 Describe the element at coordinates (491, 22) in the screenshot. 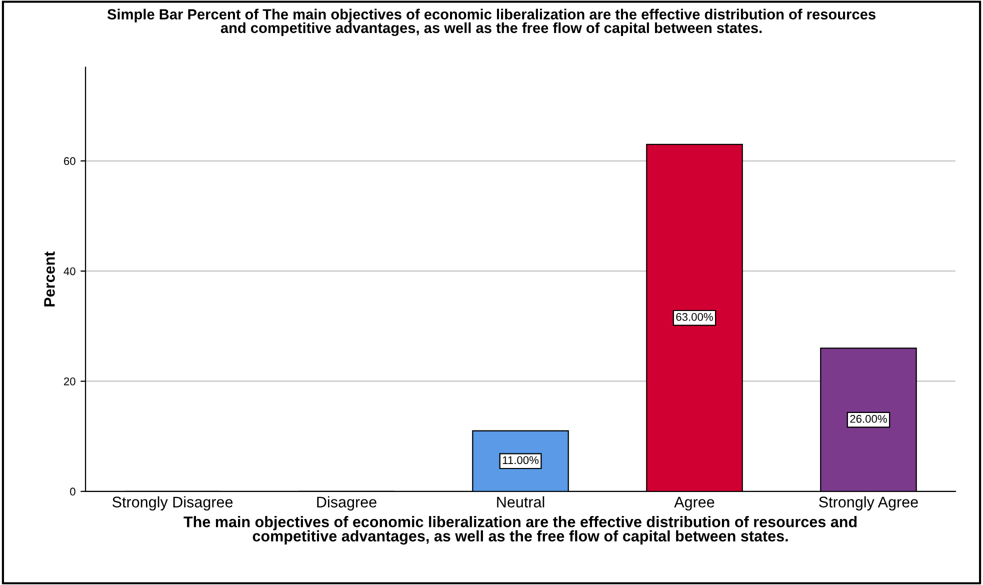

I see `chart-title: Simple Bar Percent of The main objectives of economic liberalization are the effective distribution of resources and competitive advantages, as well as the free flow of capital between states.` at that location.